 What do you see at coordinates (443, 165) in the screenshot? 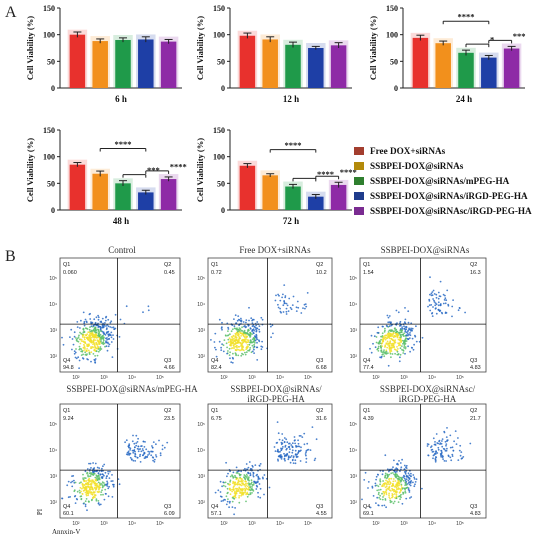
I see `legend-item: SSBPEI-DOX@siRNAs` at bounding box center [443, 165].